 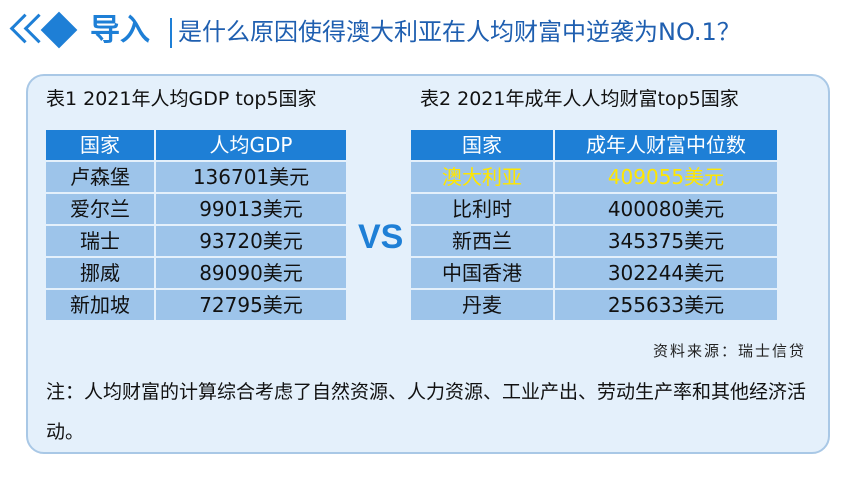 What do you see at coordinates (251, 209) in the screenshot?
I see `value-cell: 99013美元` at bounding box center [251, 209].